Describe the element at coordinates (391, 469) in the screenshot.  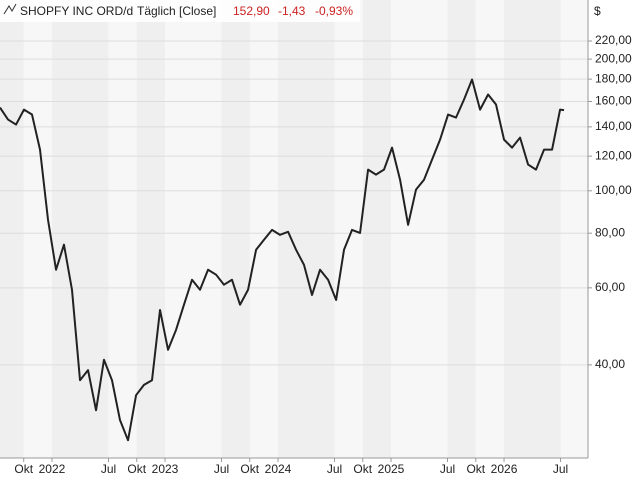
I see `x-tick-label: 2025` at that location.